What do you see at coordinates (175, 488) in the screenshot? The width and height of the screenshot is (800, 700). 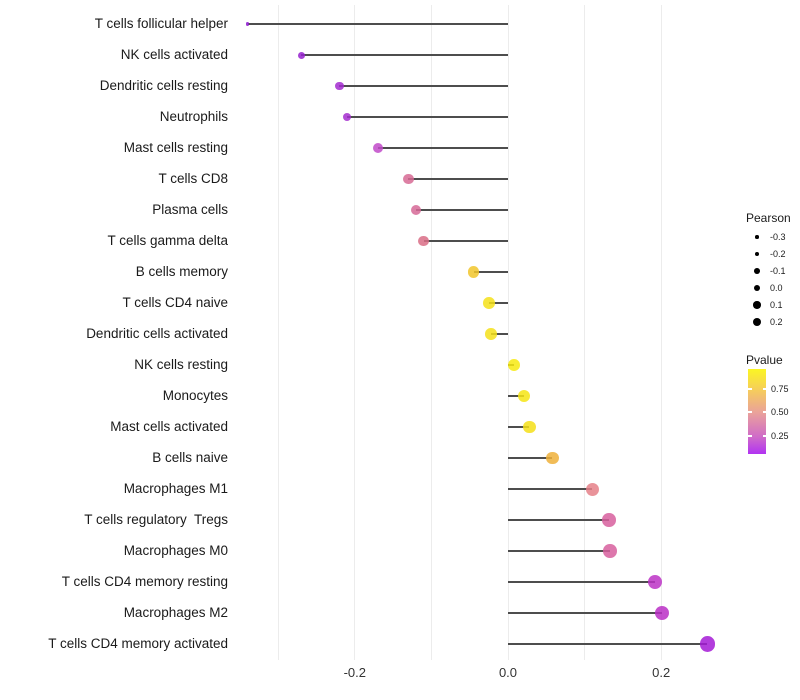 I see `category-label: Macrophages M1` at bounding box center [175, 488].